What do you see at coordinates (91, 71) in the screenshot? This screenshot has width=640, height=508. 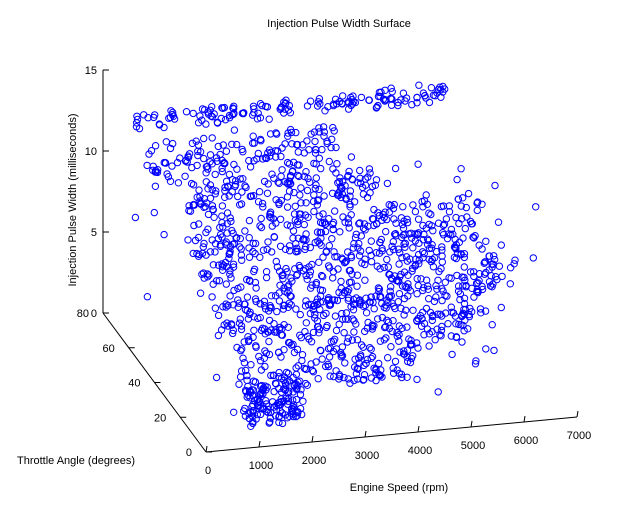 I see `z-tick-label: 15` at bounding box center [91, 71].